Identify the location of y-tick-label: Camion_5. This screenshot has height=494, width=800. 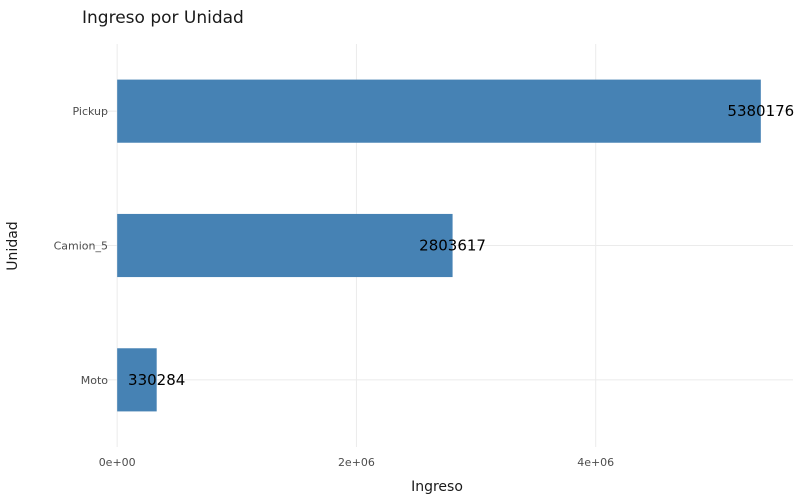
(81, 246).